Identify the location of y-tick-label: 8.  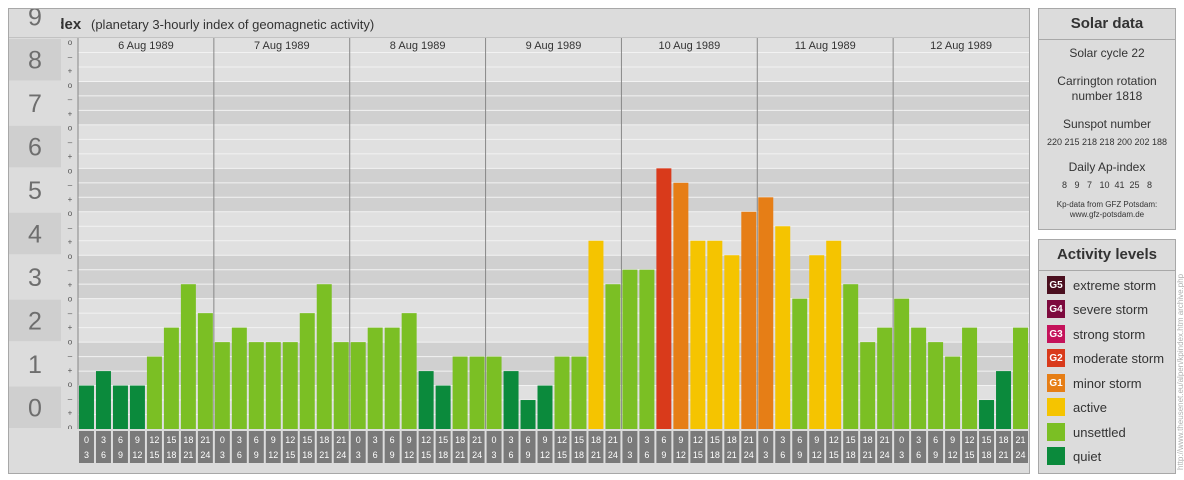
(35, 61).